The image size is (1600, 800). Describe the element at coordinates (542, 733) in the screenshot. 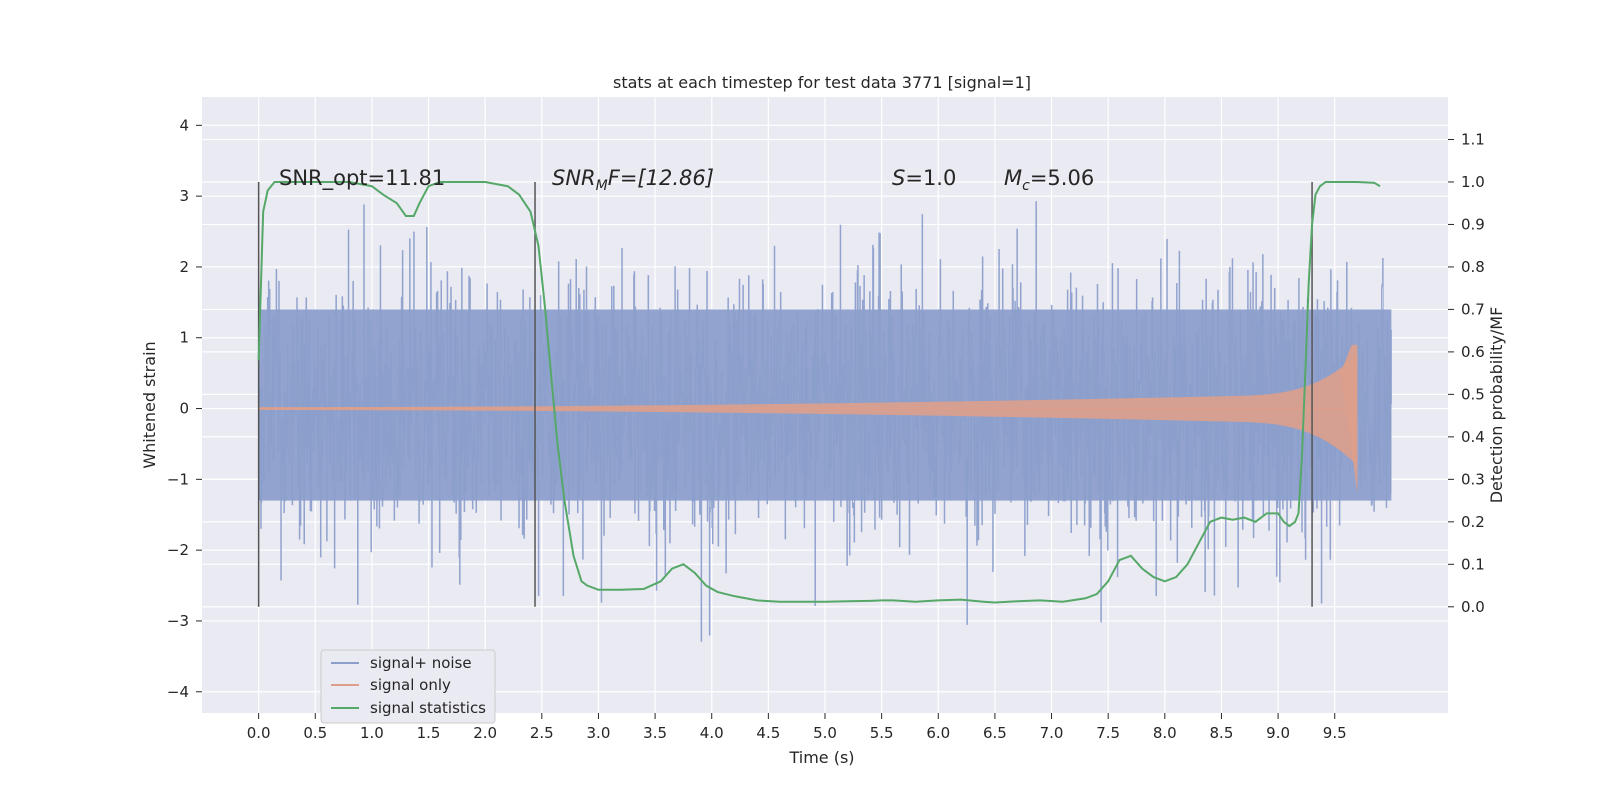

I see `x-tick-label-5: 2.5` at that location.